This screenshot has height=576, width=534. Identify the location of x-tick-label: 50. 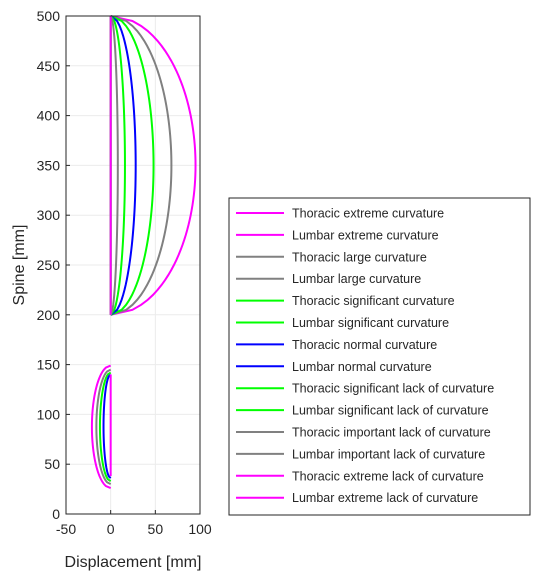
(156, 529).